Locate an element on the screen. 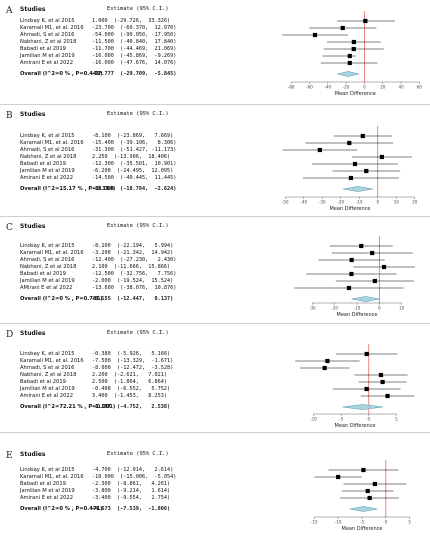  study-estimate: -3.200 (-21.342, 14.942) is located at coordinates (133, 253).